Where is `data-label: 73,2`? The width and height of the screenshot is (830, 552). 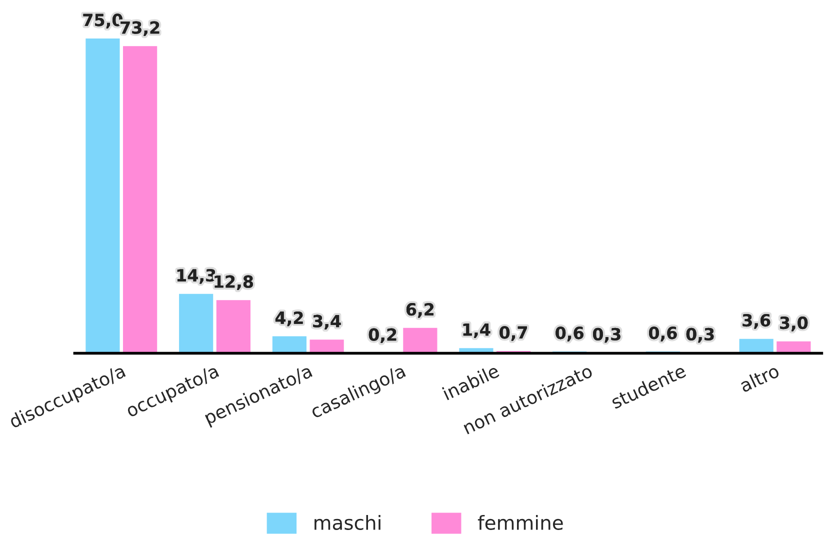
data-label: 73,2 is located at coordinates (140, 28).